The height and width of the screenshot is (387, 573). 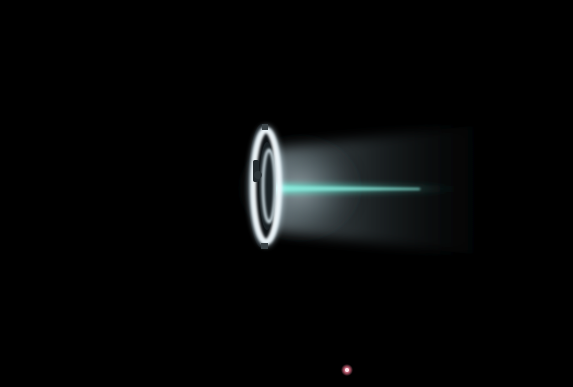 What do you see at coordinates (347, 188) in the screenshot?
I see `plume-core-line` at bounding box center [347, 188].